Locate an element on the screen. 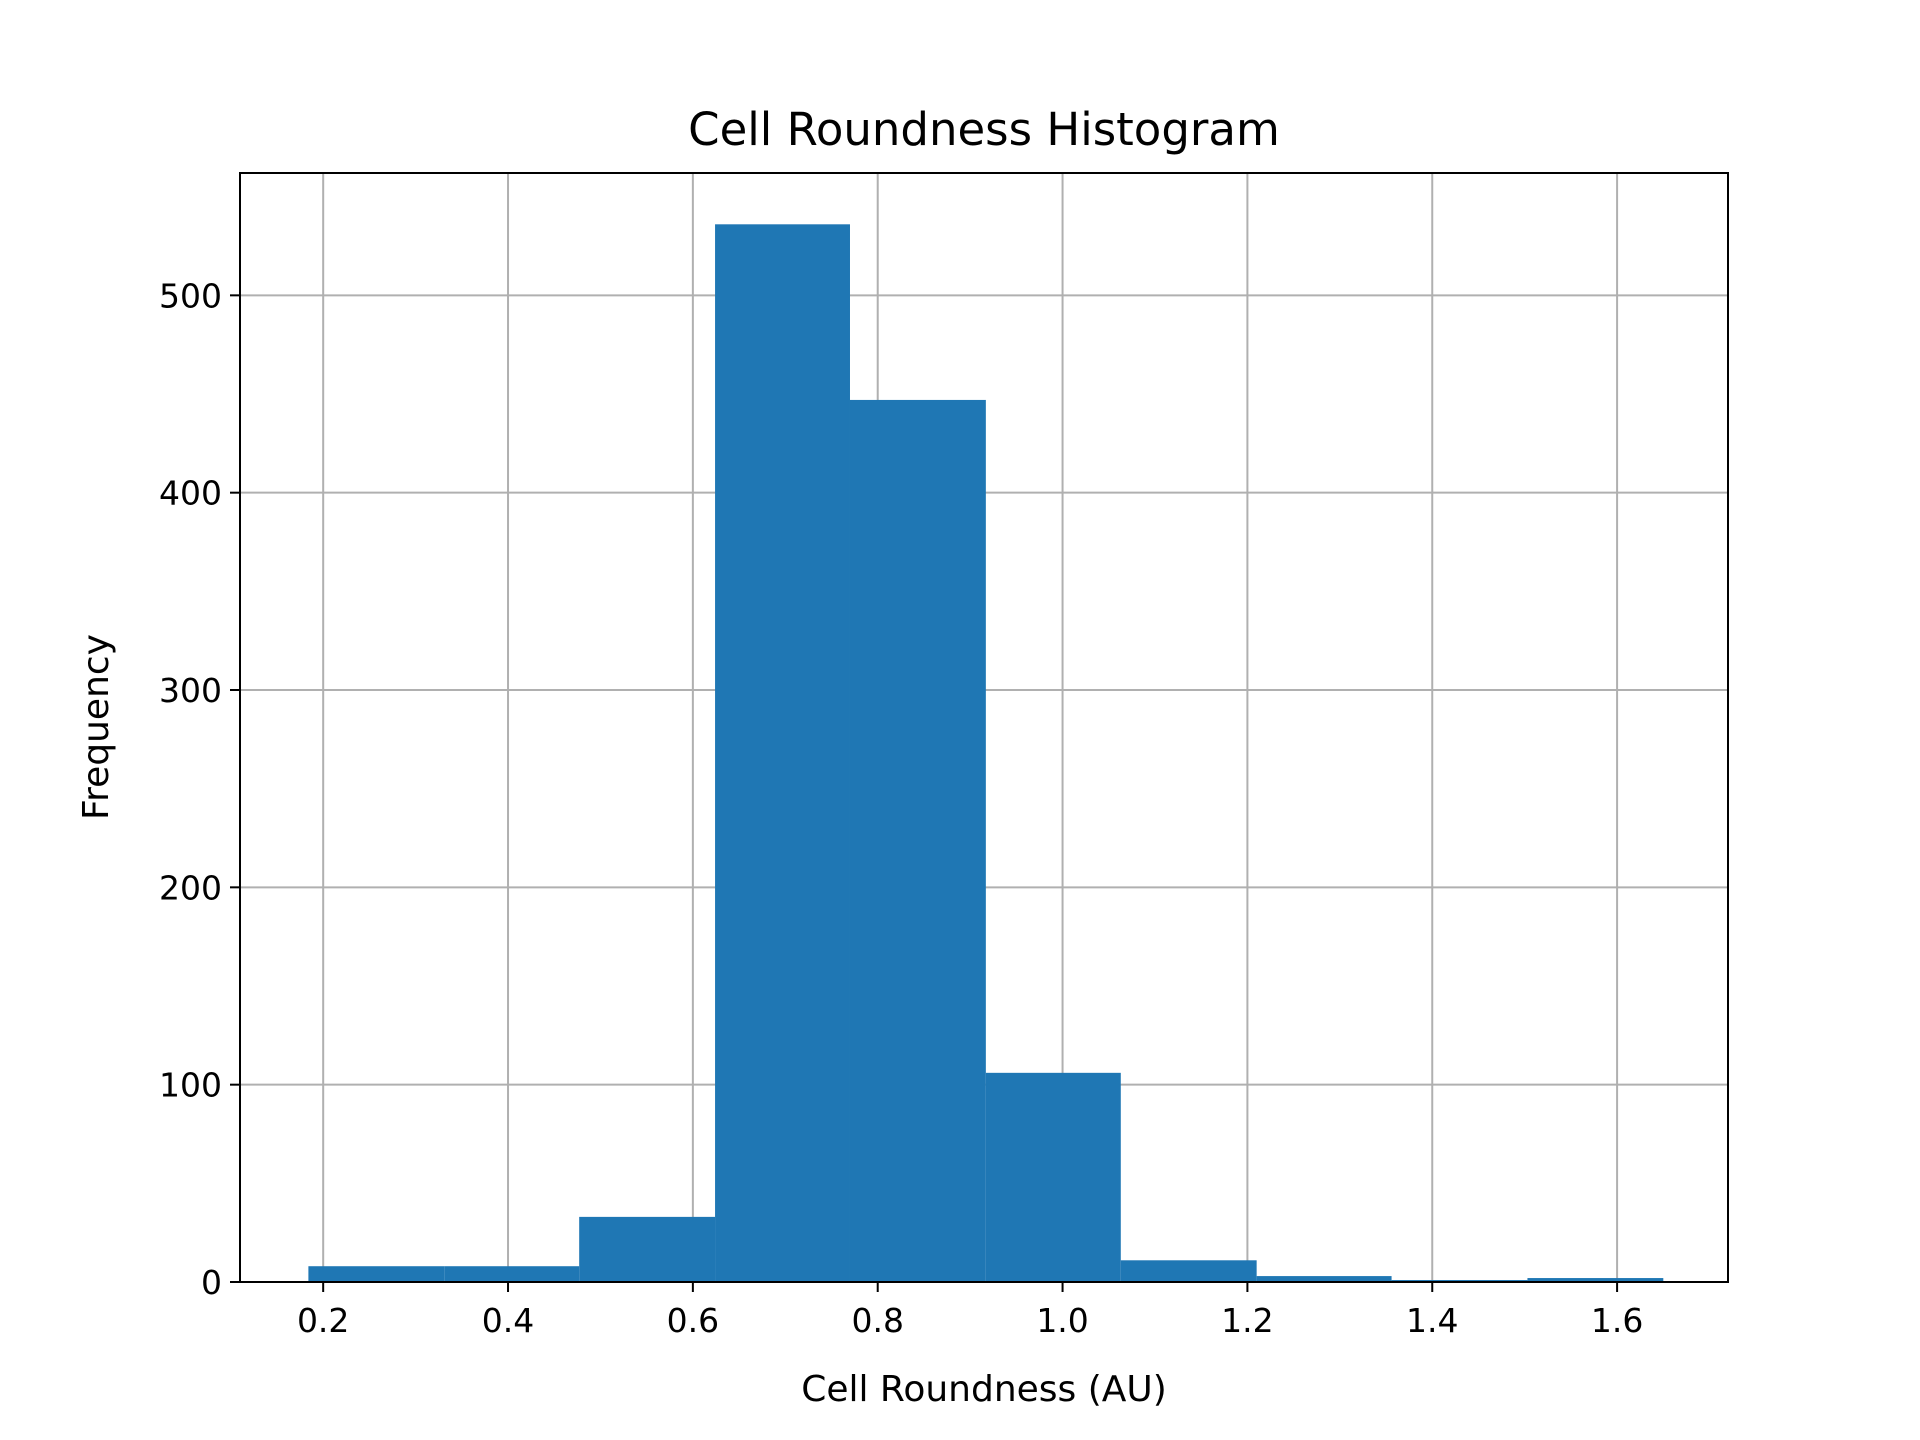 The width and height of the screenshot is (1920, 1440). y-tick-label: 0 is located at coordinates (211, 1282).